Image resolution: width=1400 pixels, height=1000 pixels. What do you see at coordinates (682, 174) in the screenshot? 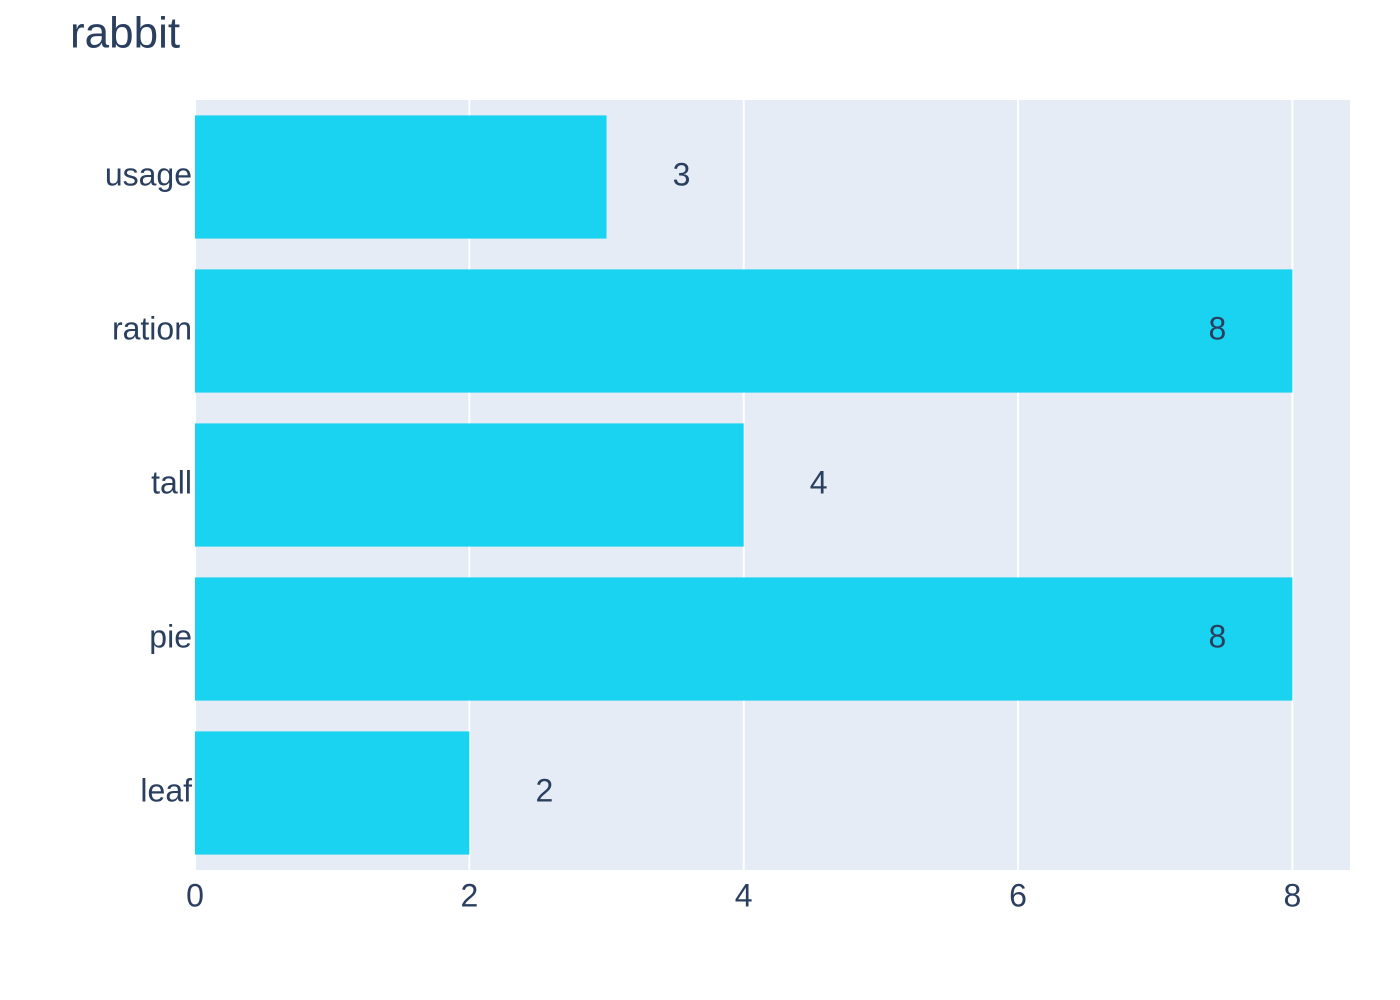
I see `value-label: 3` at bounding box center [682, 174].